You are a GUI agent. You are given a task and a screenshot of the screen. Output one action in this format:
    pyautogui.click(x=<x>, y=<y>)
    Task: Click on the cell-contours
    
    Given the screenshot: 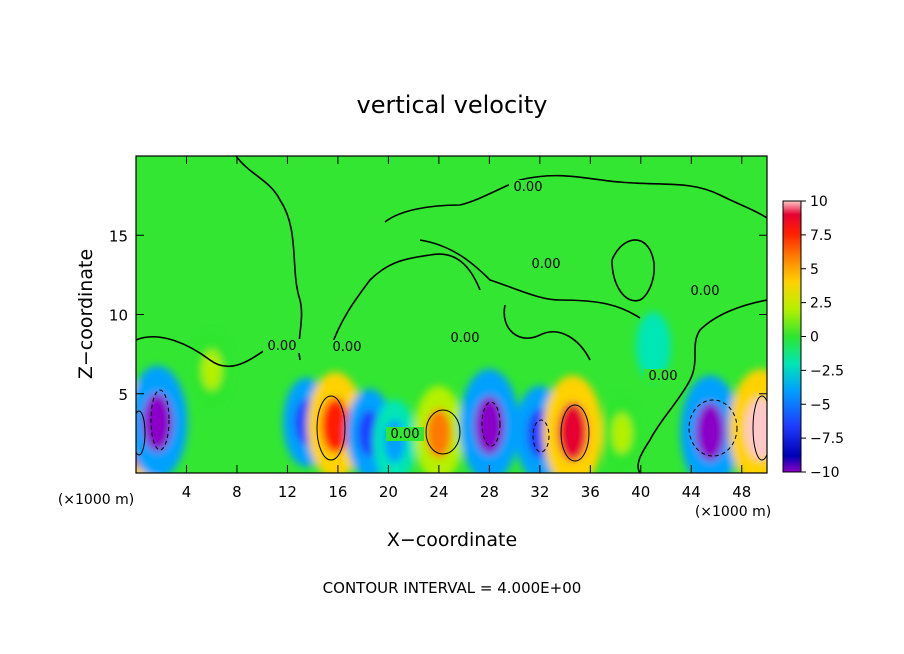 What is the action you would take?
    pyautogui.click(x=451, y=425)
    